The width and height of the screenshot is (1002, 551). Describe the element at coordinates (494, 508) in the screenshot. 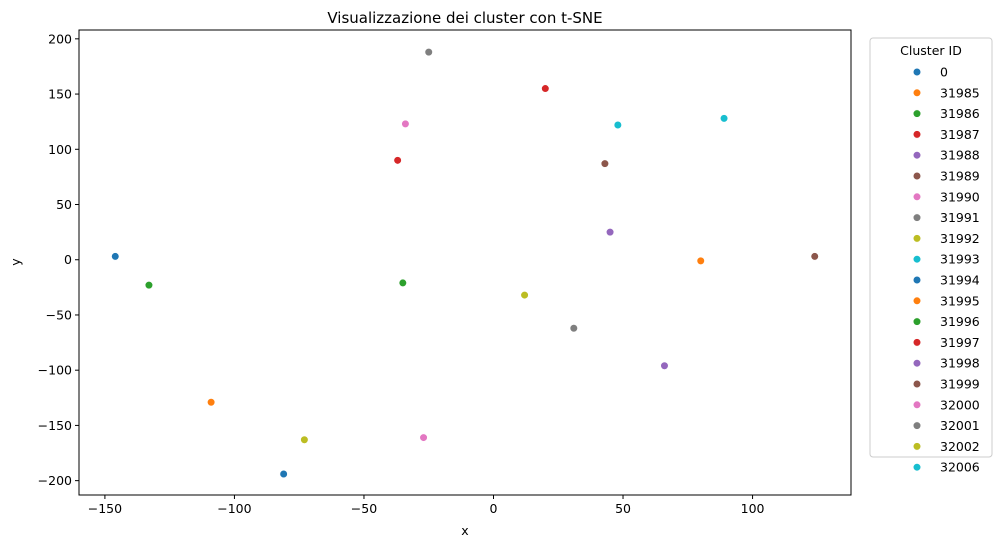

I see `x-tick-label: 0` at that location.